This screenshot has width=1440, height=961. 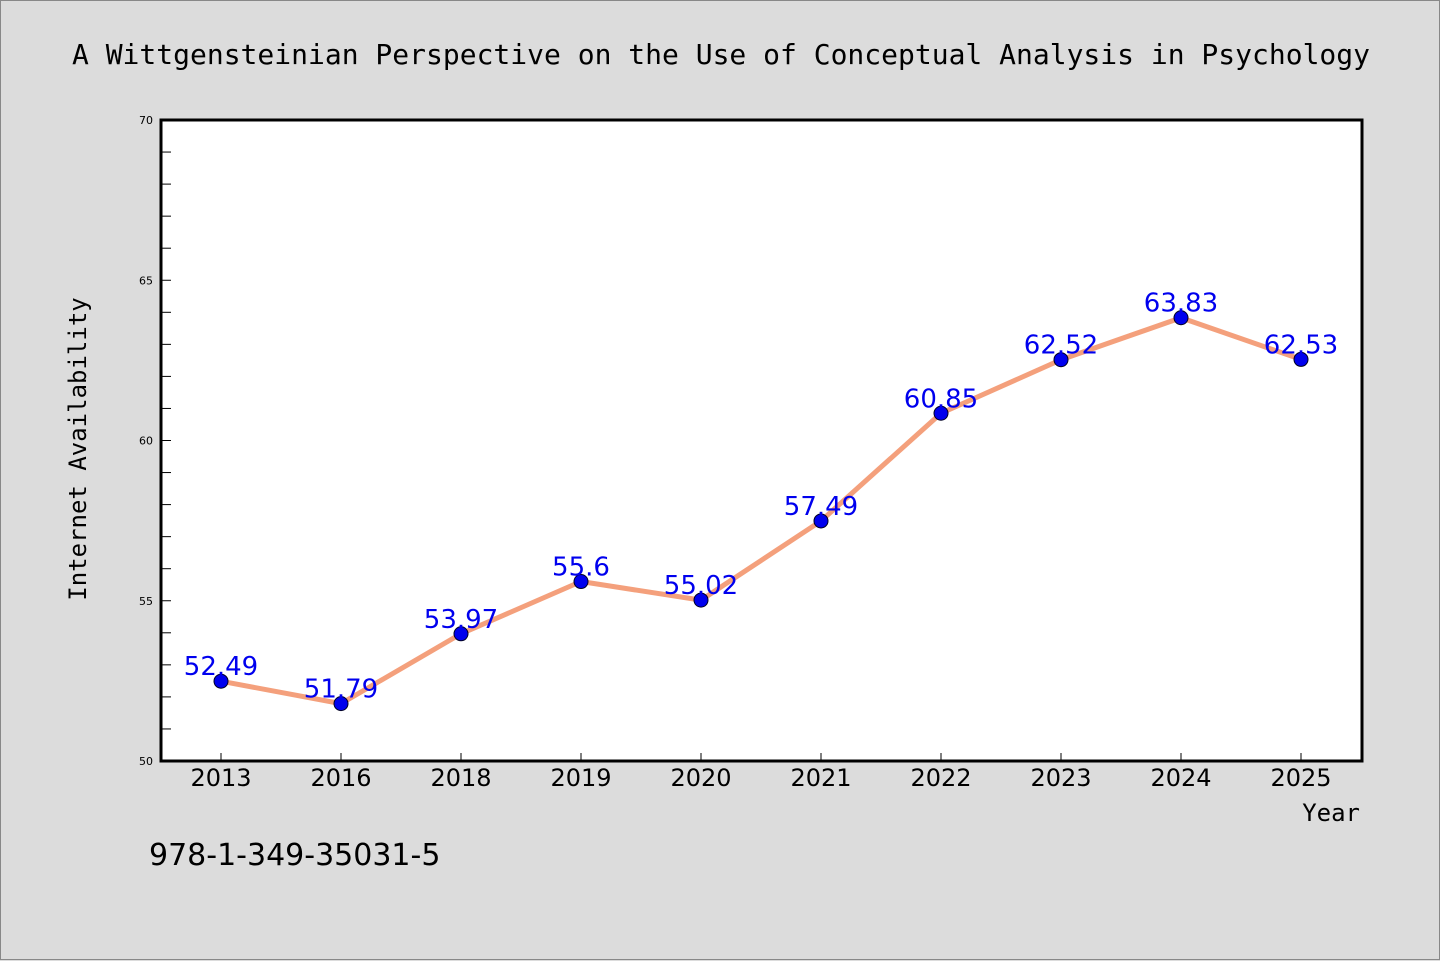 What do you see at coordinates (761, 772) in the screenshot?
I see `x-axis: 2013 2016 2018 2019 2020 2021 2022 2023 2024 2025` at bounding box center [761, 772].